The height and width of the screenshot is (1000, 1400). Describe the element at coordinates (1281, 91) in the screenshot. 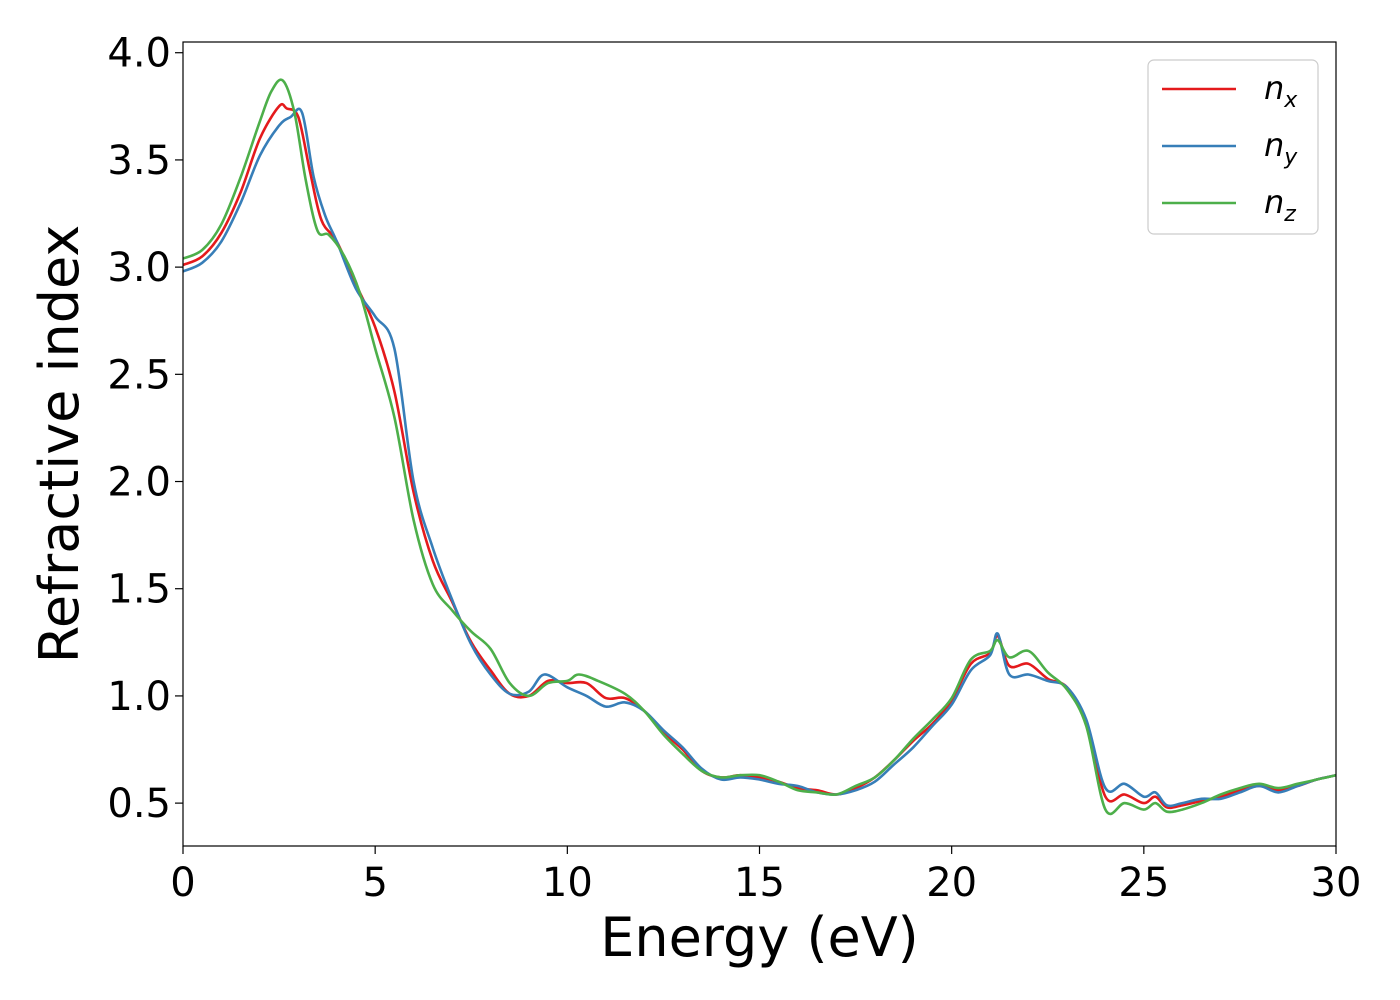

I see `legend-label-n_x: nx` at that location.